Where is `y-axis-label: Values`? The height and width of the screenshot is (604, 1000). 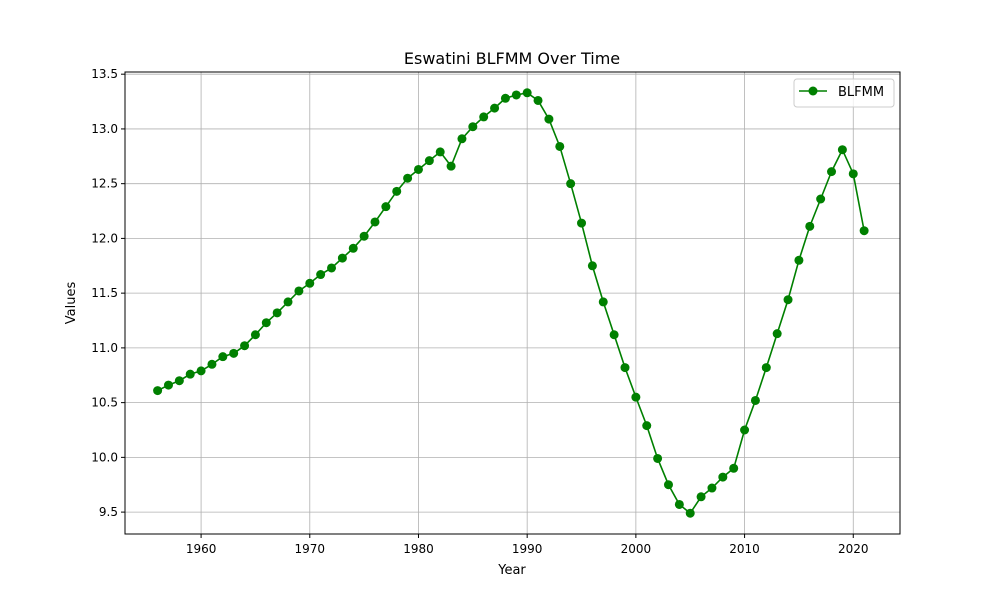
y-axis-label: Values is located at coordinates (71, 303).